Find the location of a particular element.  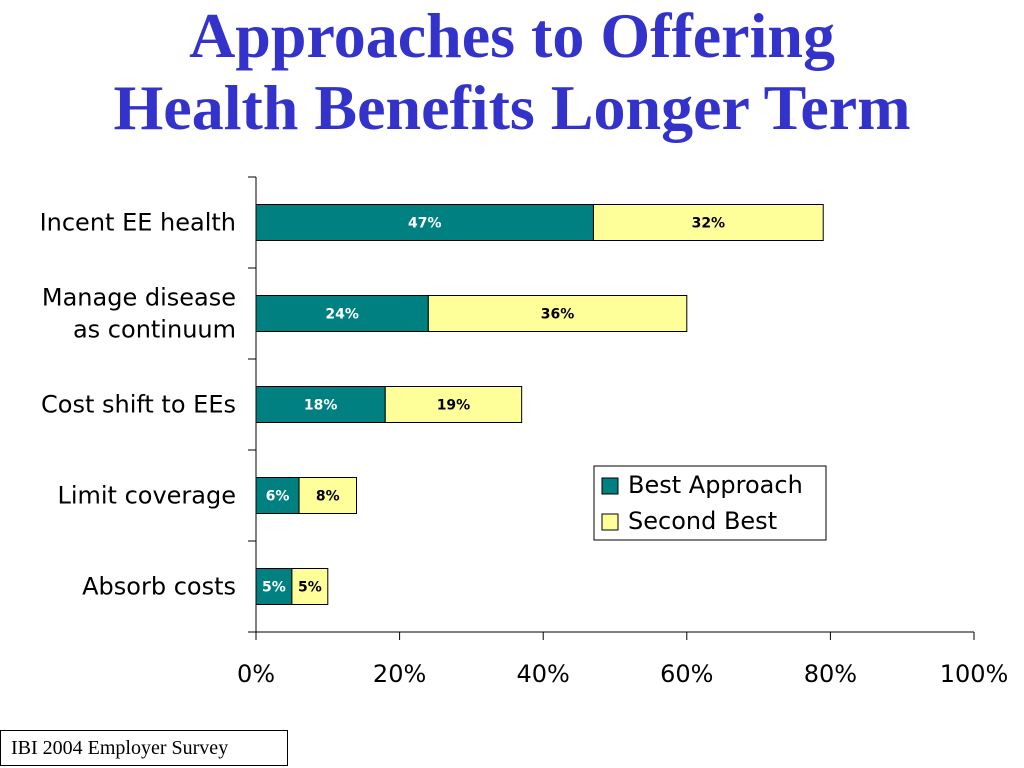

bar-data-label: 47% is located at coordinates (425, 224).